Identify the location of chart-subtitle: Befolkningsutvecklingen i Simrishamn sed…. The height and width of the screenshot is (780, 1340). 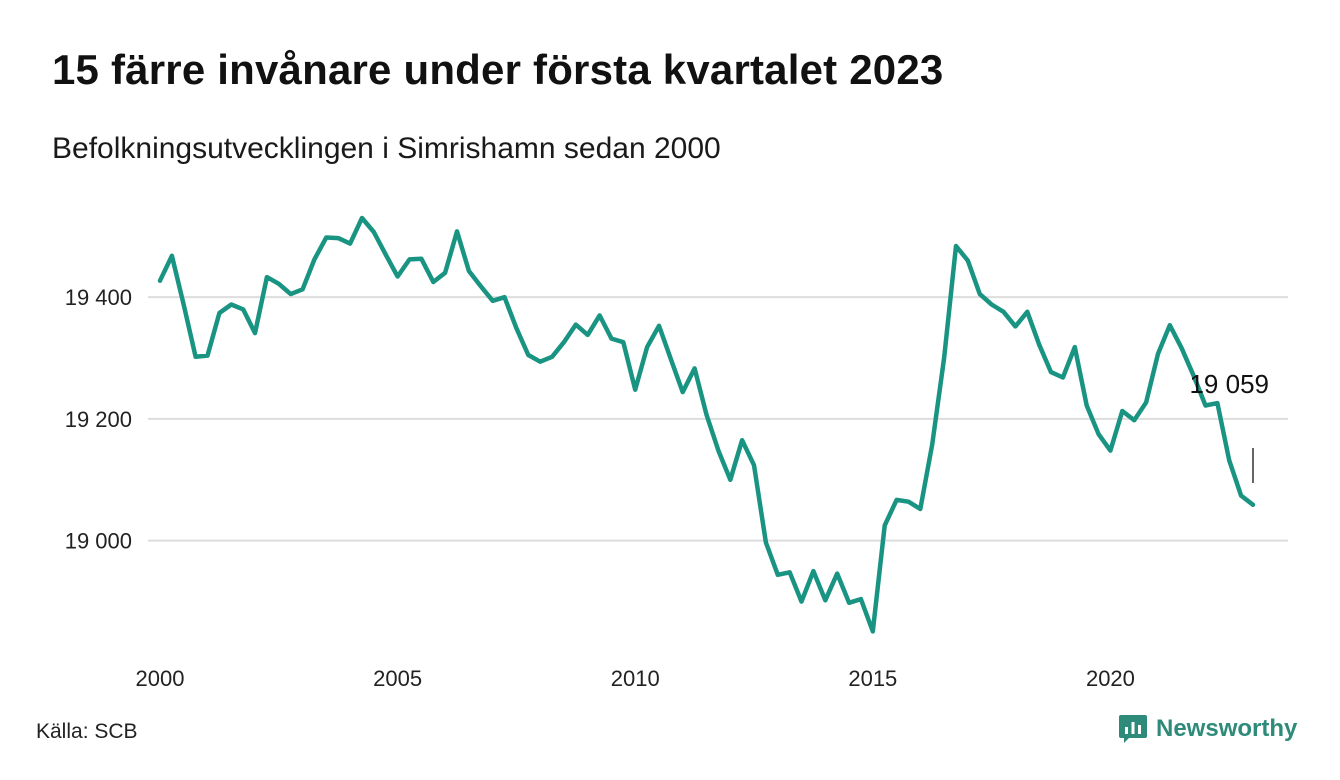
(386, 148).